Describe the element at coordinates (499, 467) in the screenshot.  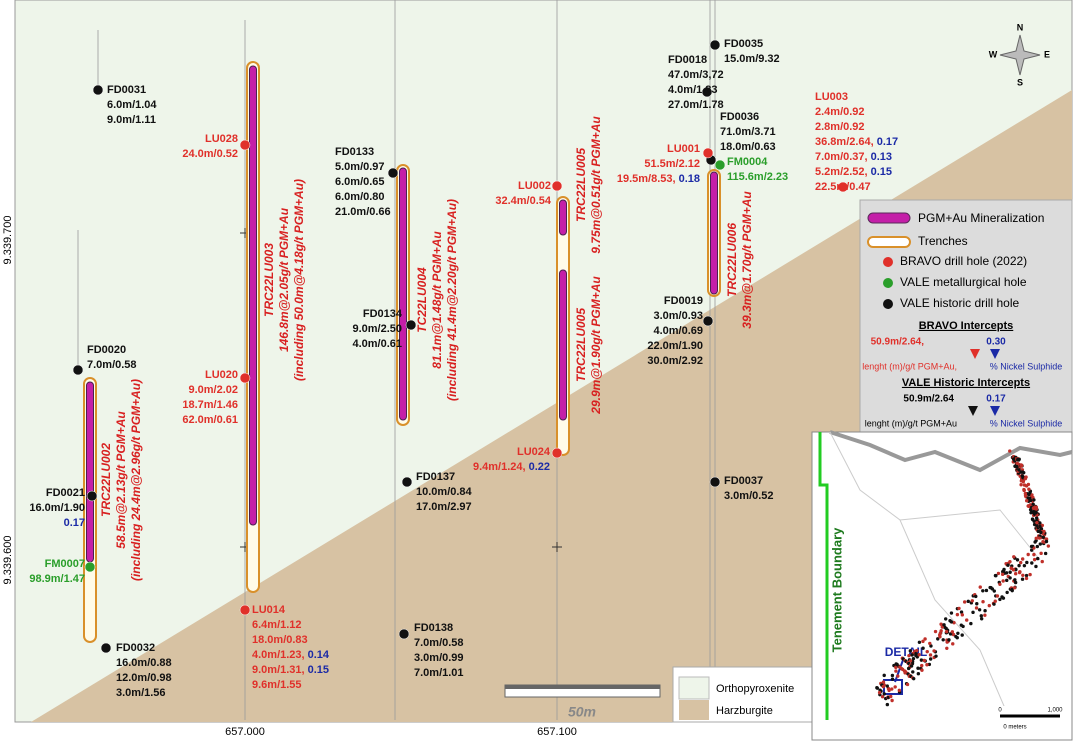
I see `intercept-part: 9.4m/1.24,` at that location.